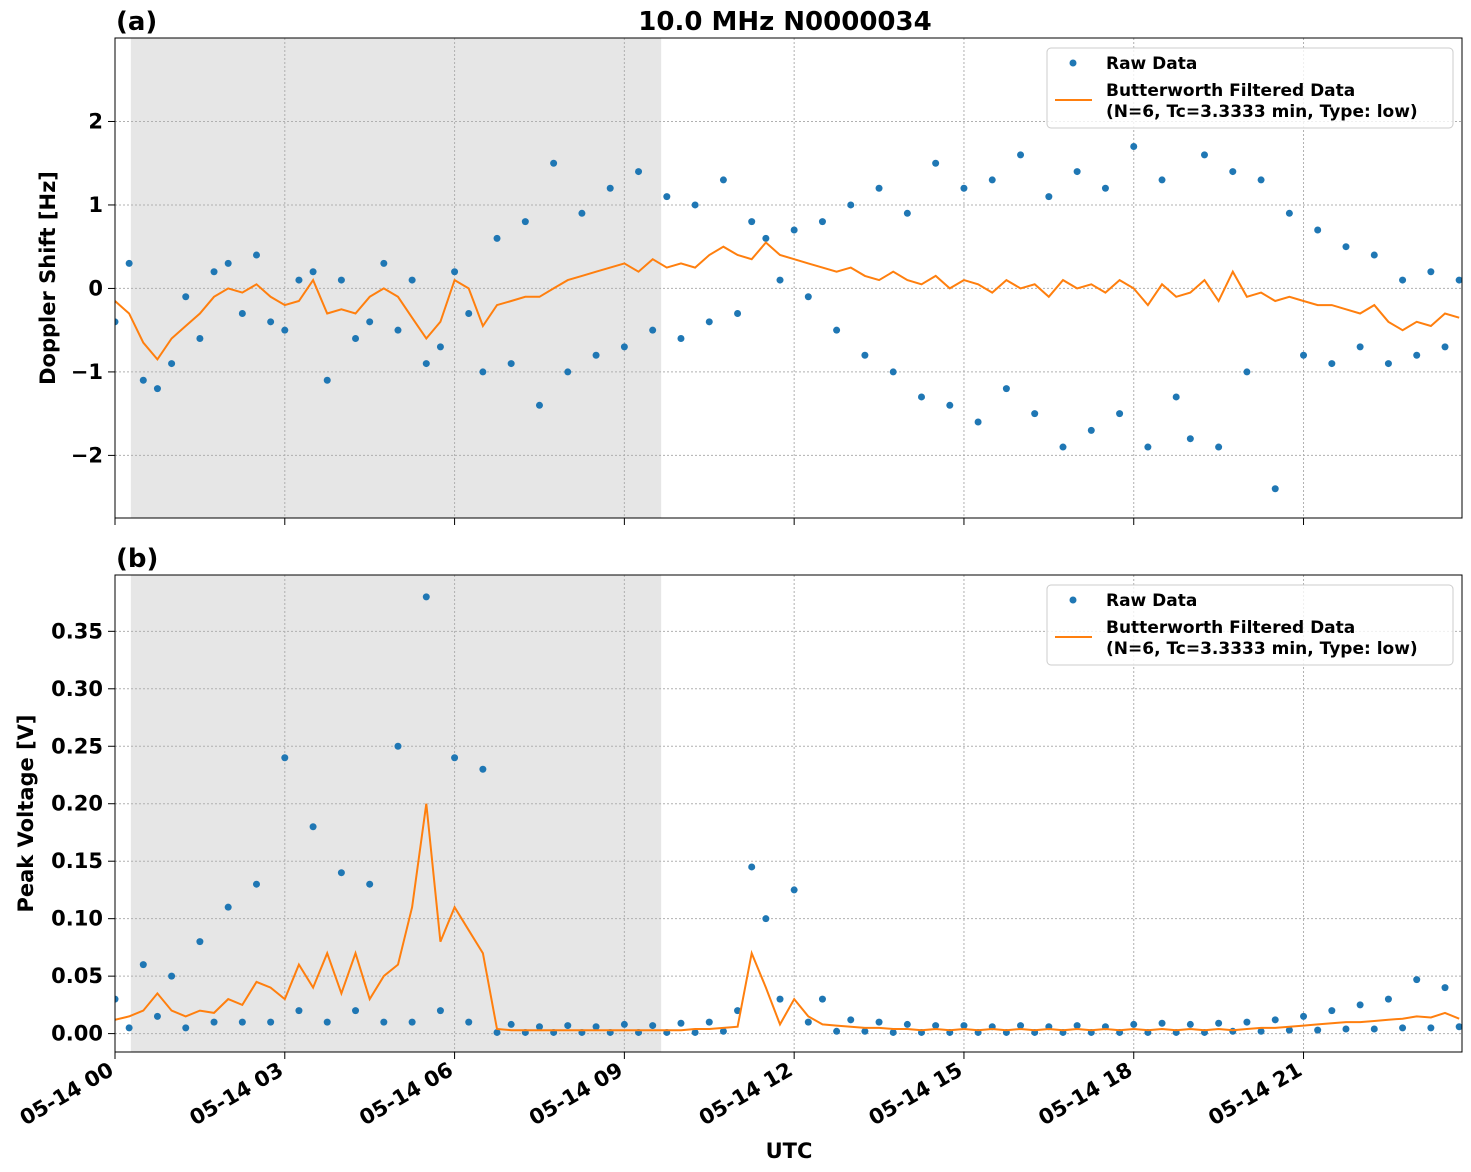 The width and height of the screenshot is (1471, 1172). What do you see at coordinates (77, 804) in the screenshot?
I see `y-tick-label: 0.20` at bounding box center [77, 804].